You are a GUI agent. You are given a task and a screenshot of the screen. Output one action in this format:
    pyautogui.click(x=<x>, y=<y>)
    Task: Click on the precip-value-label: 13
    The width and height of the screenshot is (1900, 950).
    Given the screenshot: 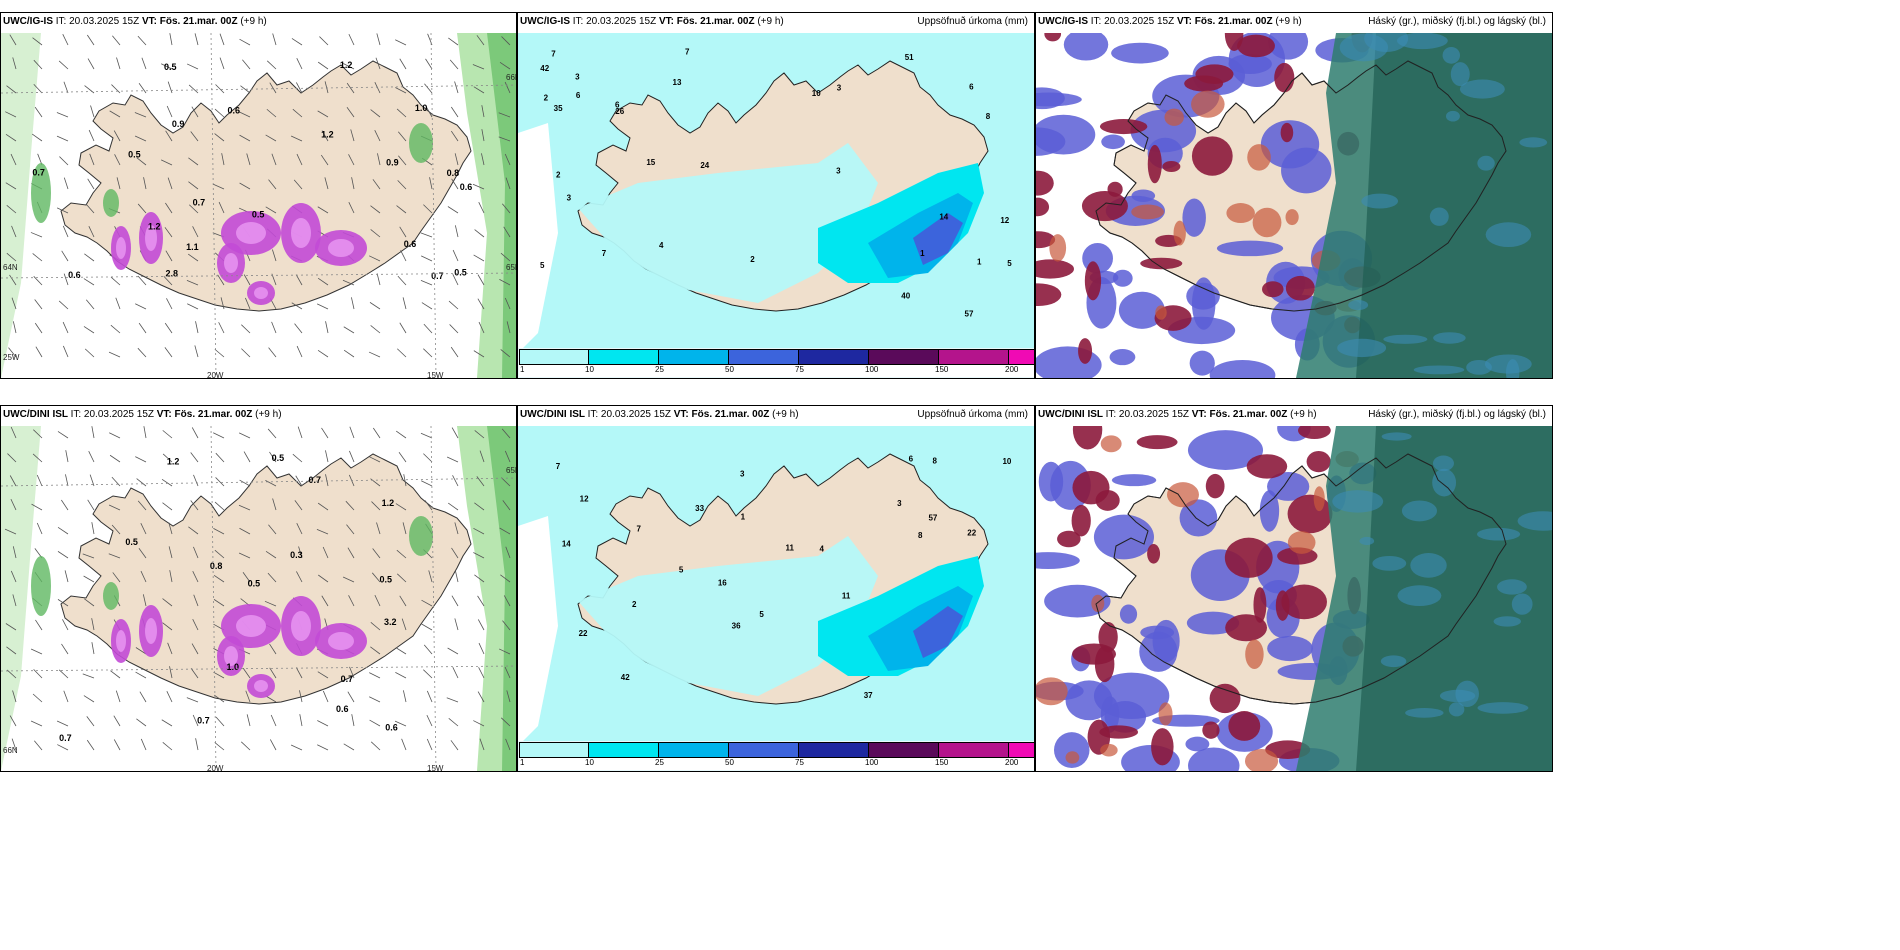 What is the action you would take?
    pyautogui.click(x=677, y=82)
    